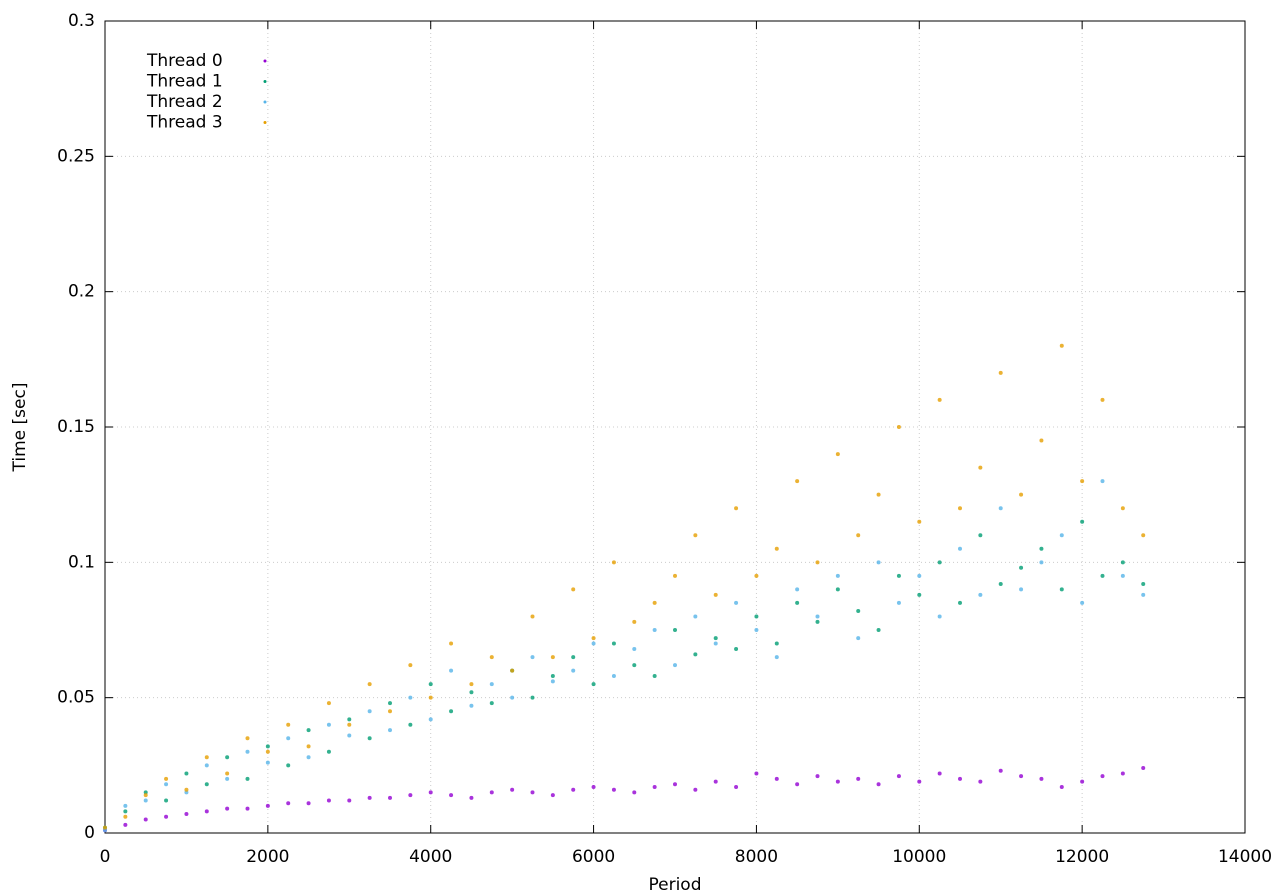 The width and height of the screenshot is (1280, 896). I want to click on x-tick-label: 12000, so click(1082, 857).